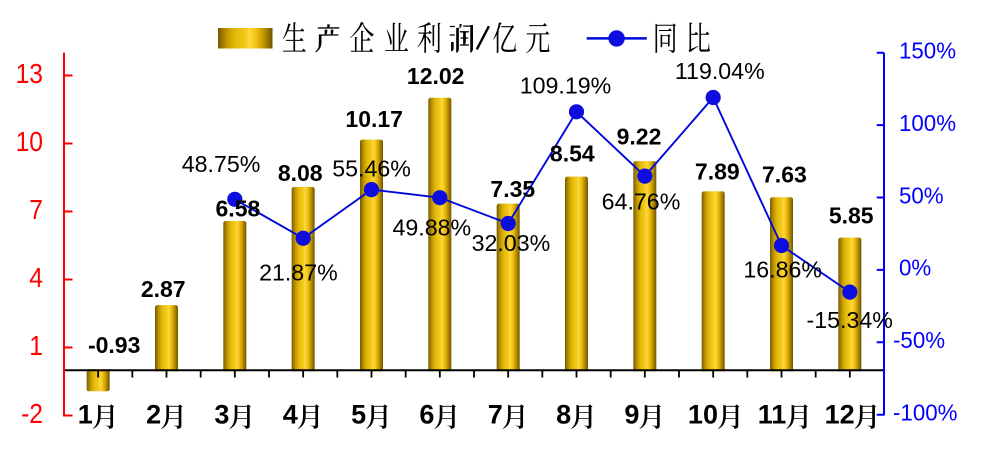 The width and height of the screenshot is (985, 471). I want to click on svg-text: 8, so click(563, 415).